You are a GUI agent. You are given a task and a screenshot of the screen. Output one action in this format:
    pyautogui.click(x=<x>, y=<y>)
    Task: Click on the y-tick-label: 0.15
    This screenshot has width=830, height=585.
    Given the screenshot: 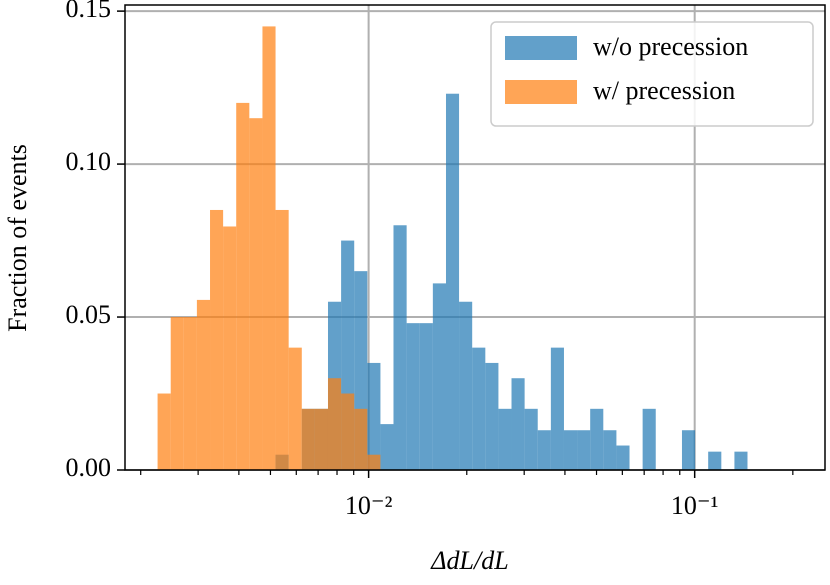 What is the action you would take?
    pyautogui.click(x=89, y=11)
    